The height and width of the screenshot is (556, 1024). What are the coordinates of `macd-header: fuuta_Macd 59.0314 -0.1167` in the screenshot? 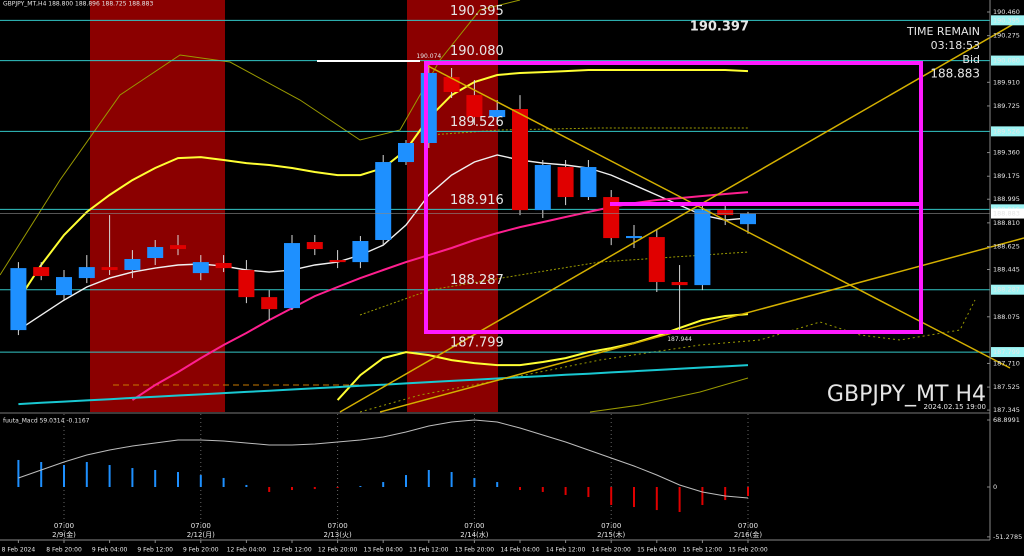 It's located at (46, 421).